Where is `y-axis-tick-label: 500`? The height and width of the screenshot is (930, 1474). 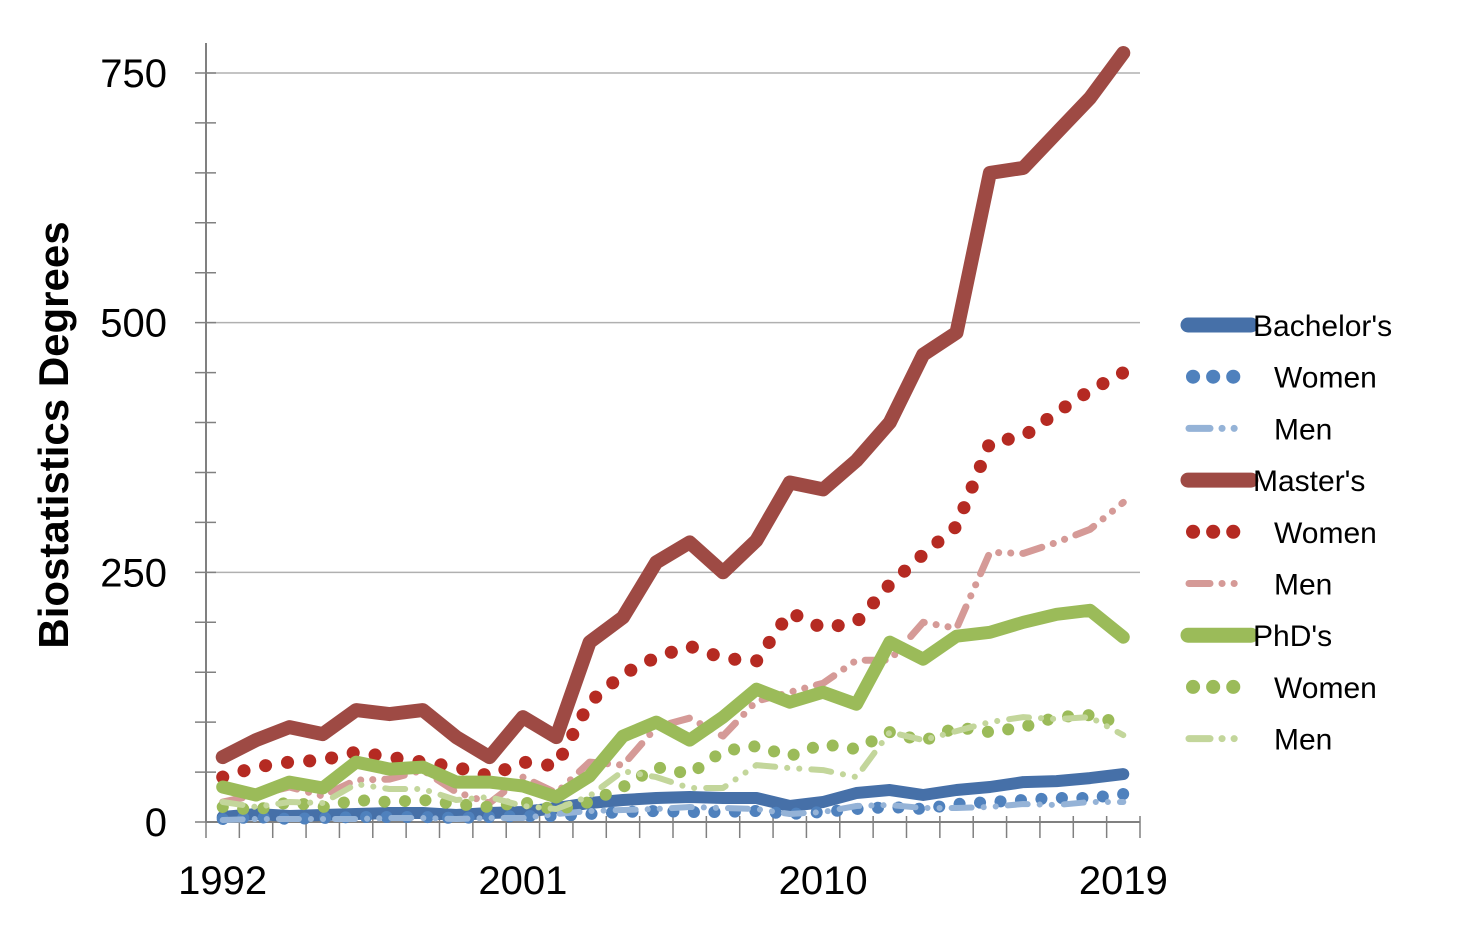
y-axis-tick-label: 500 is located at coordinates (133, 324).